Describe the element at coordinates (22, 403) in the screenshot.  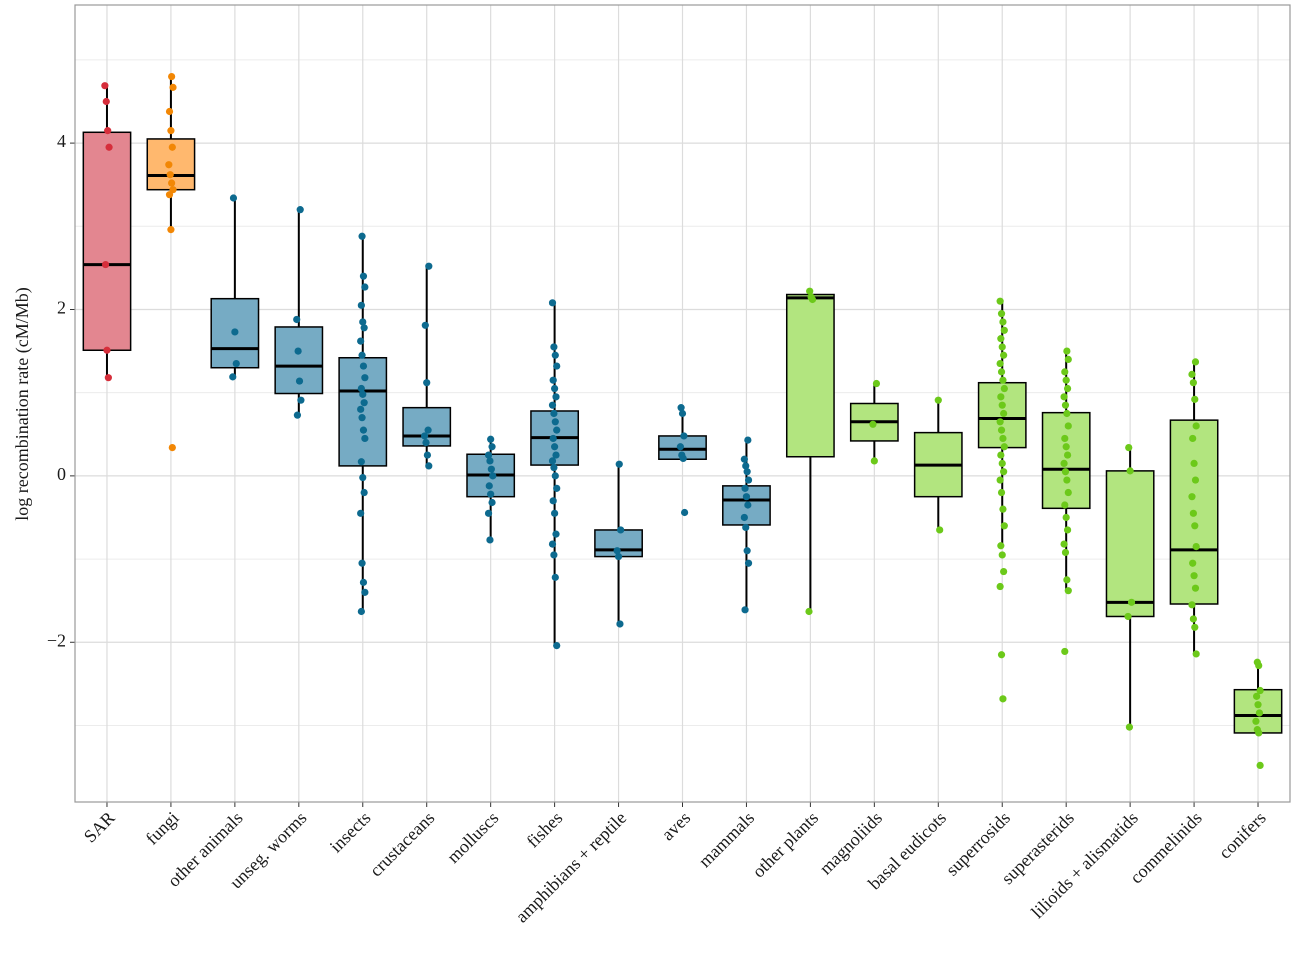
I see `y-axis-label: log recombination rate (cM/Mb)` at that location.